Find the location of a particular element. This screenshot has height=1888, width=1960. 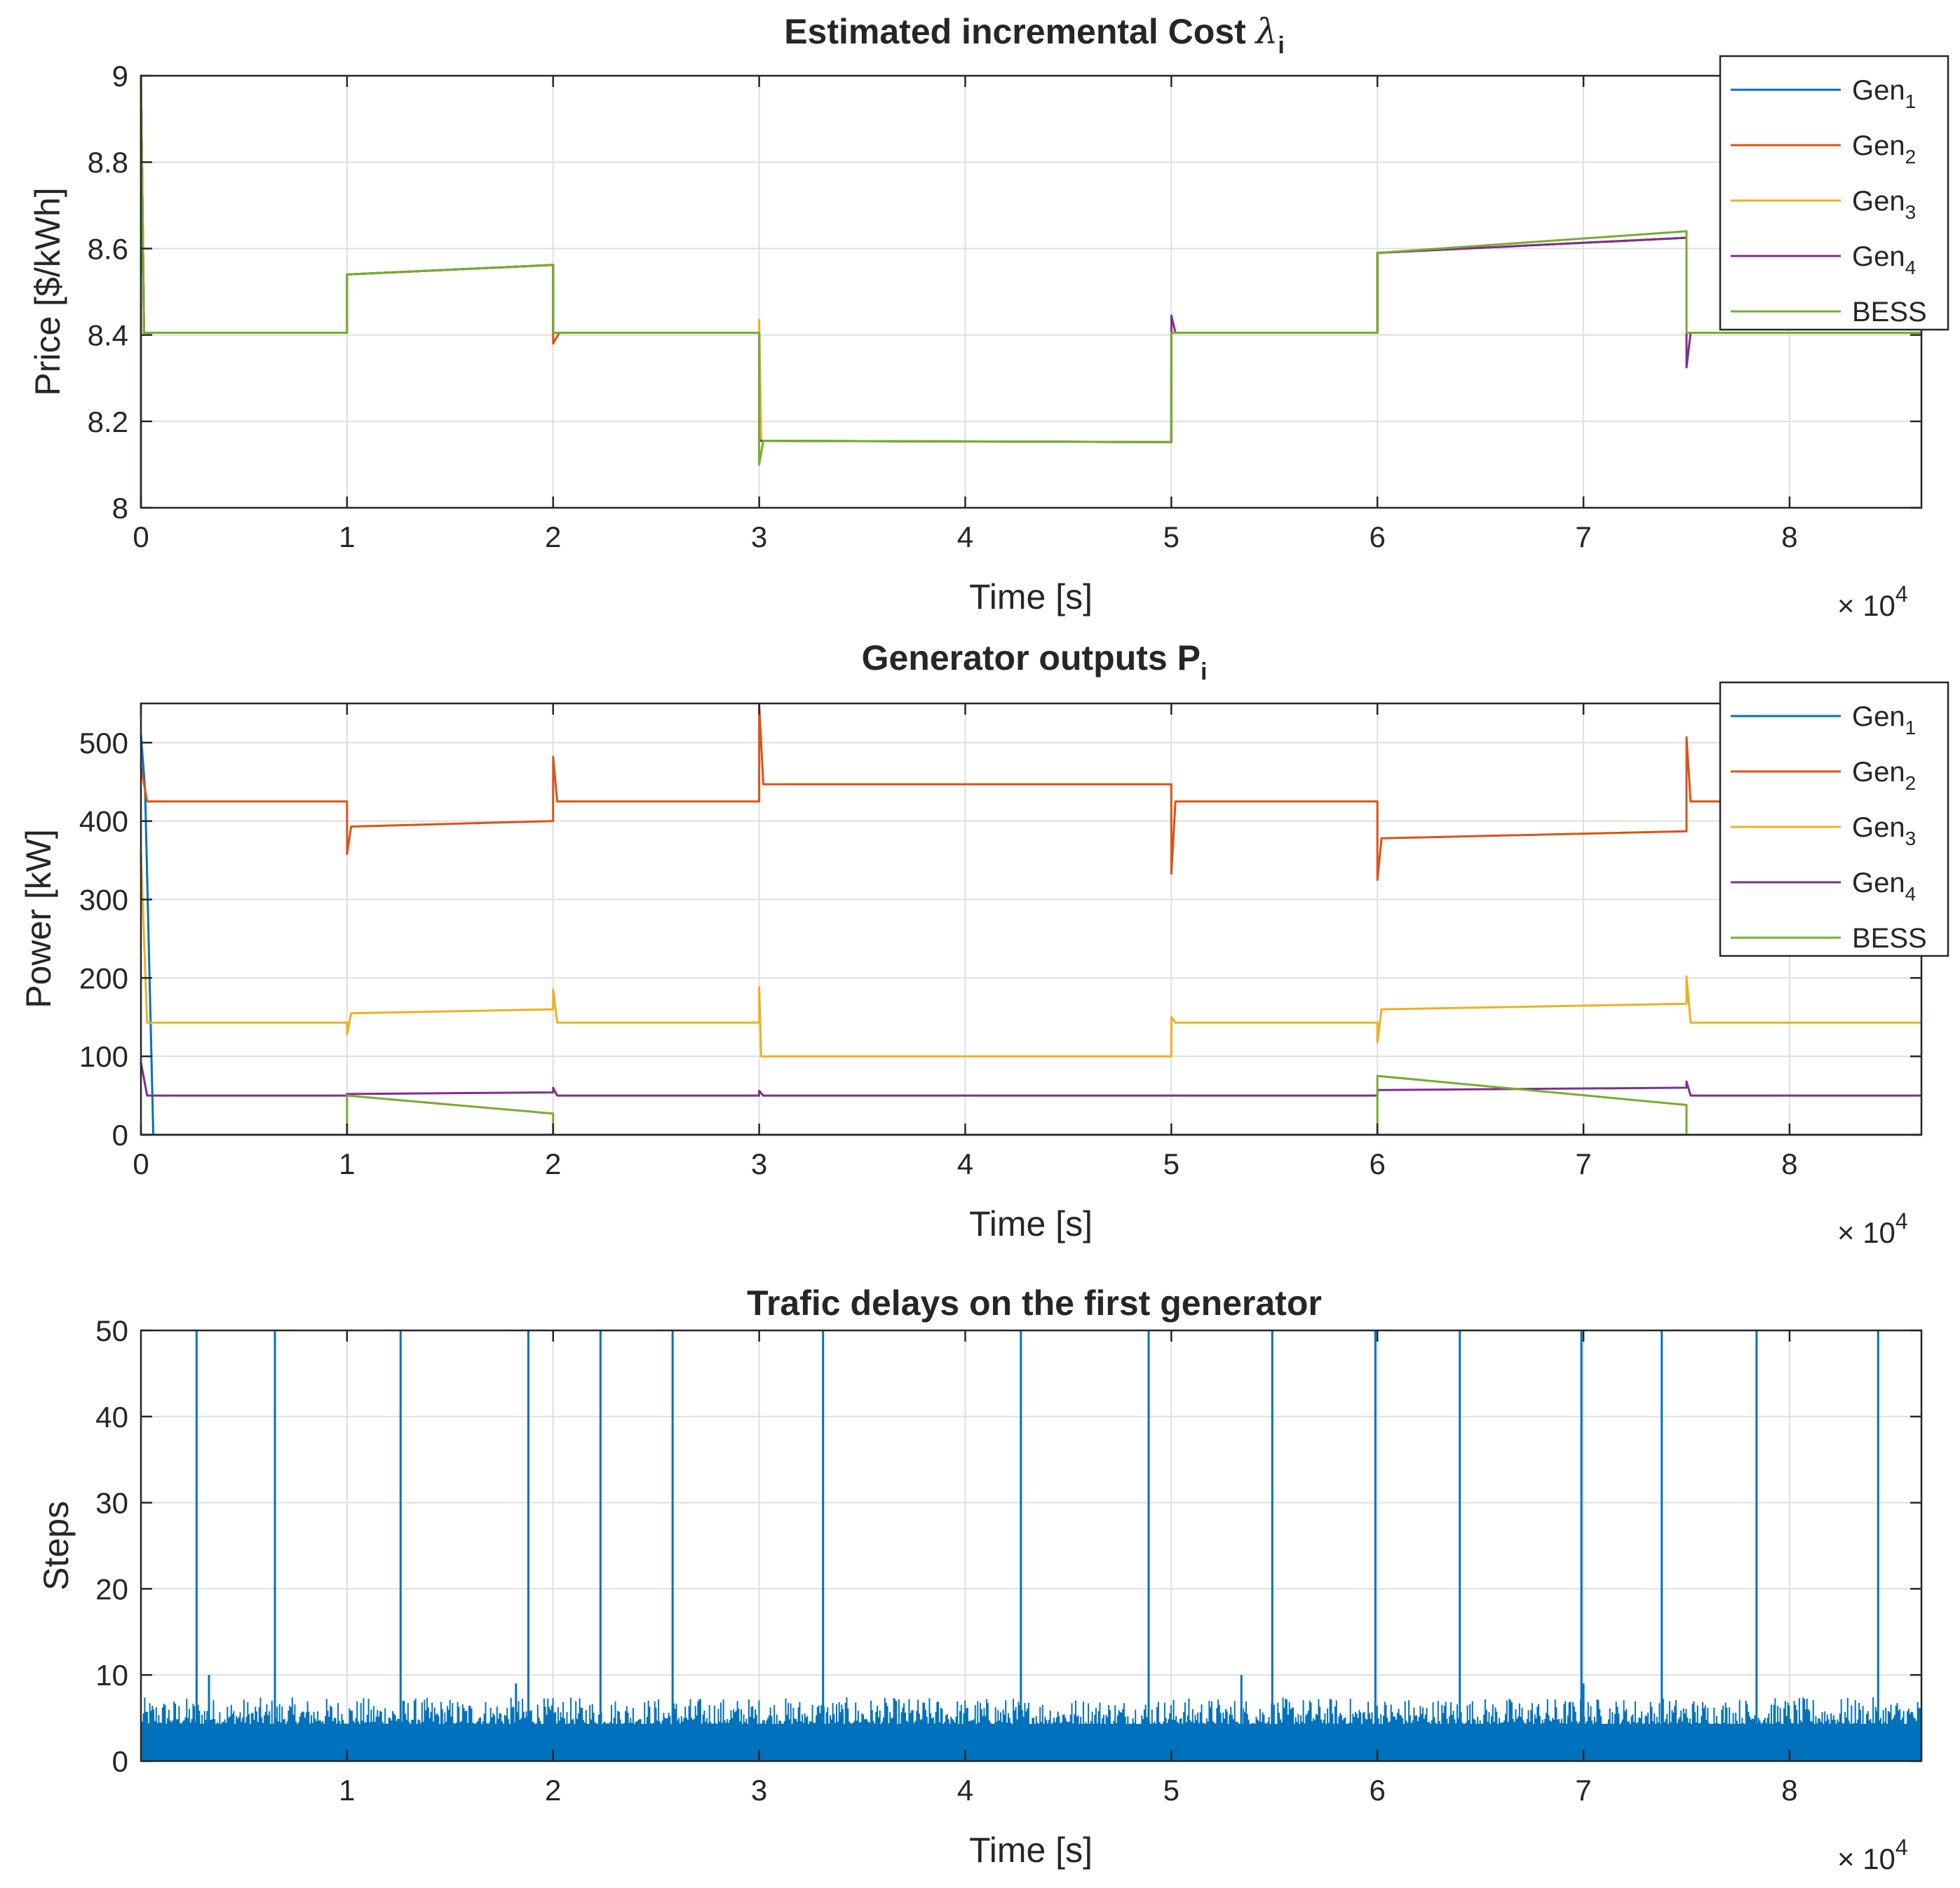

power-chart-x-tick-label: 0 is located at coordinates (141, 1163).